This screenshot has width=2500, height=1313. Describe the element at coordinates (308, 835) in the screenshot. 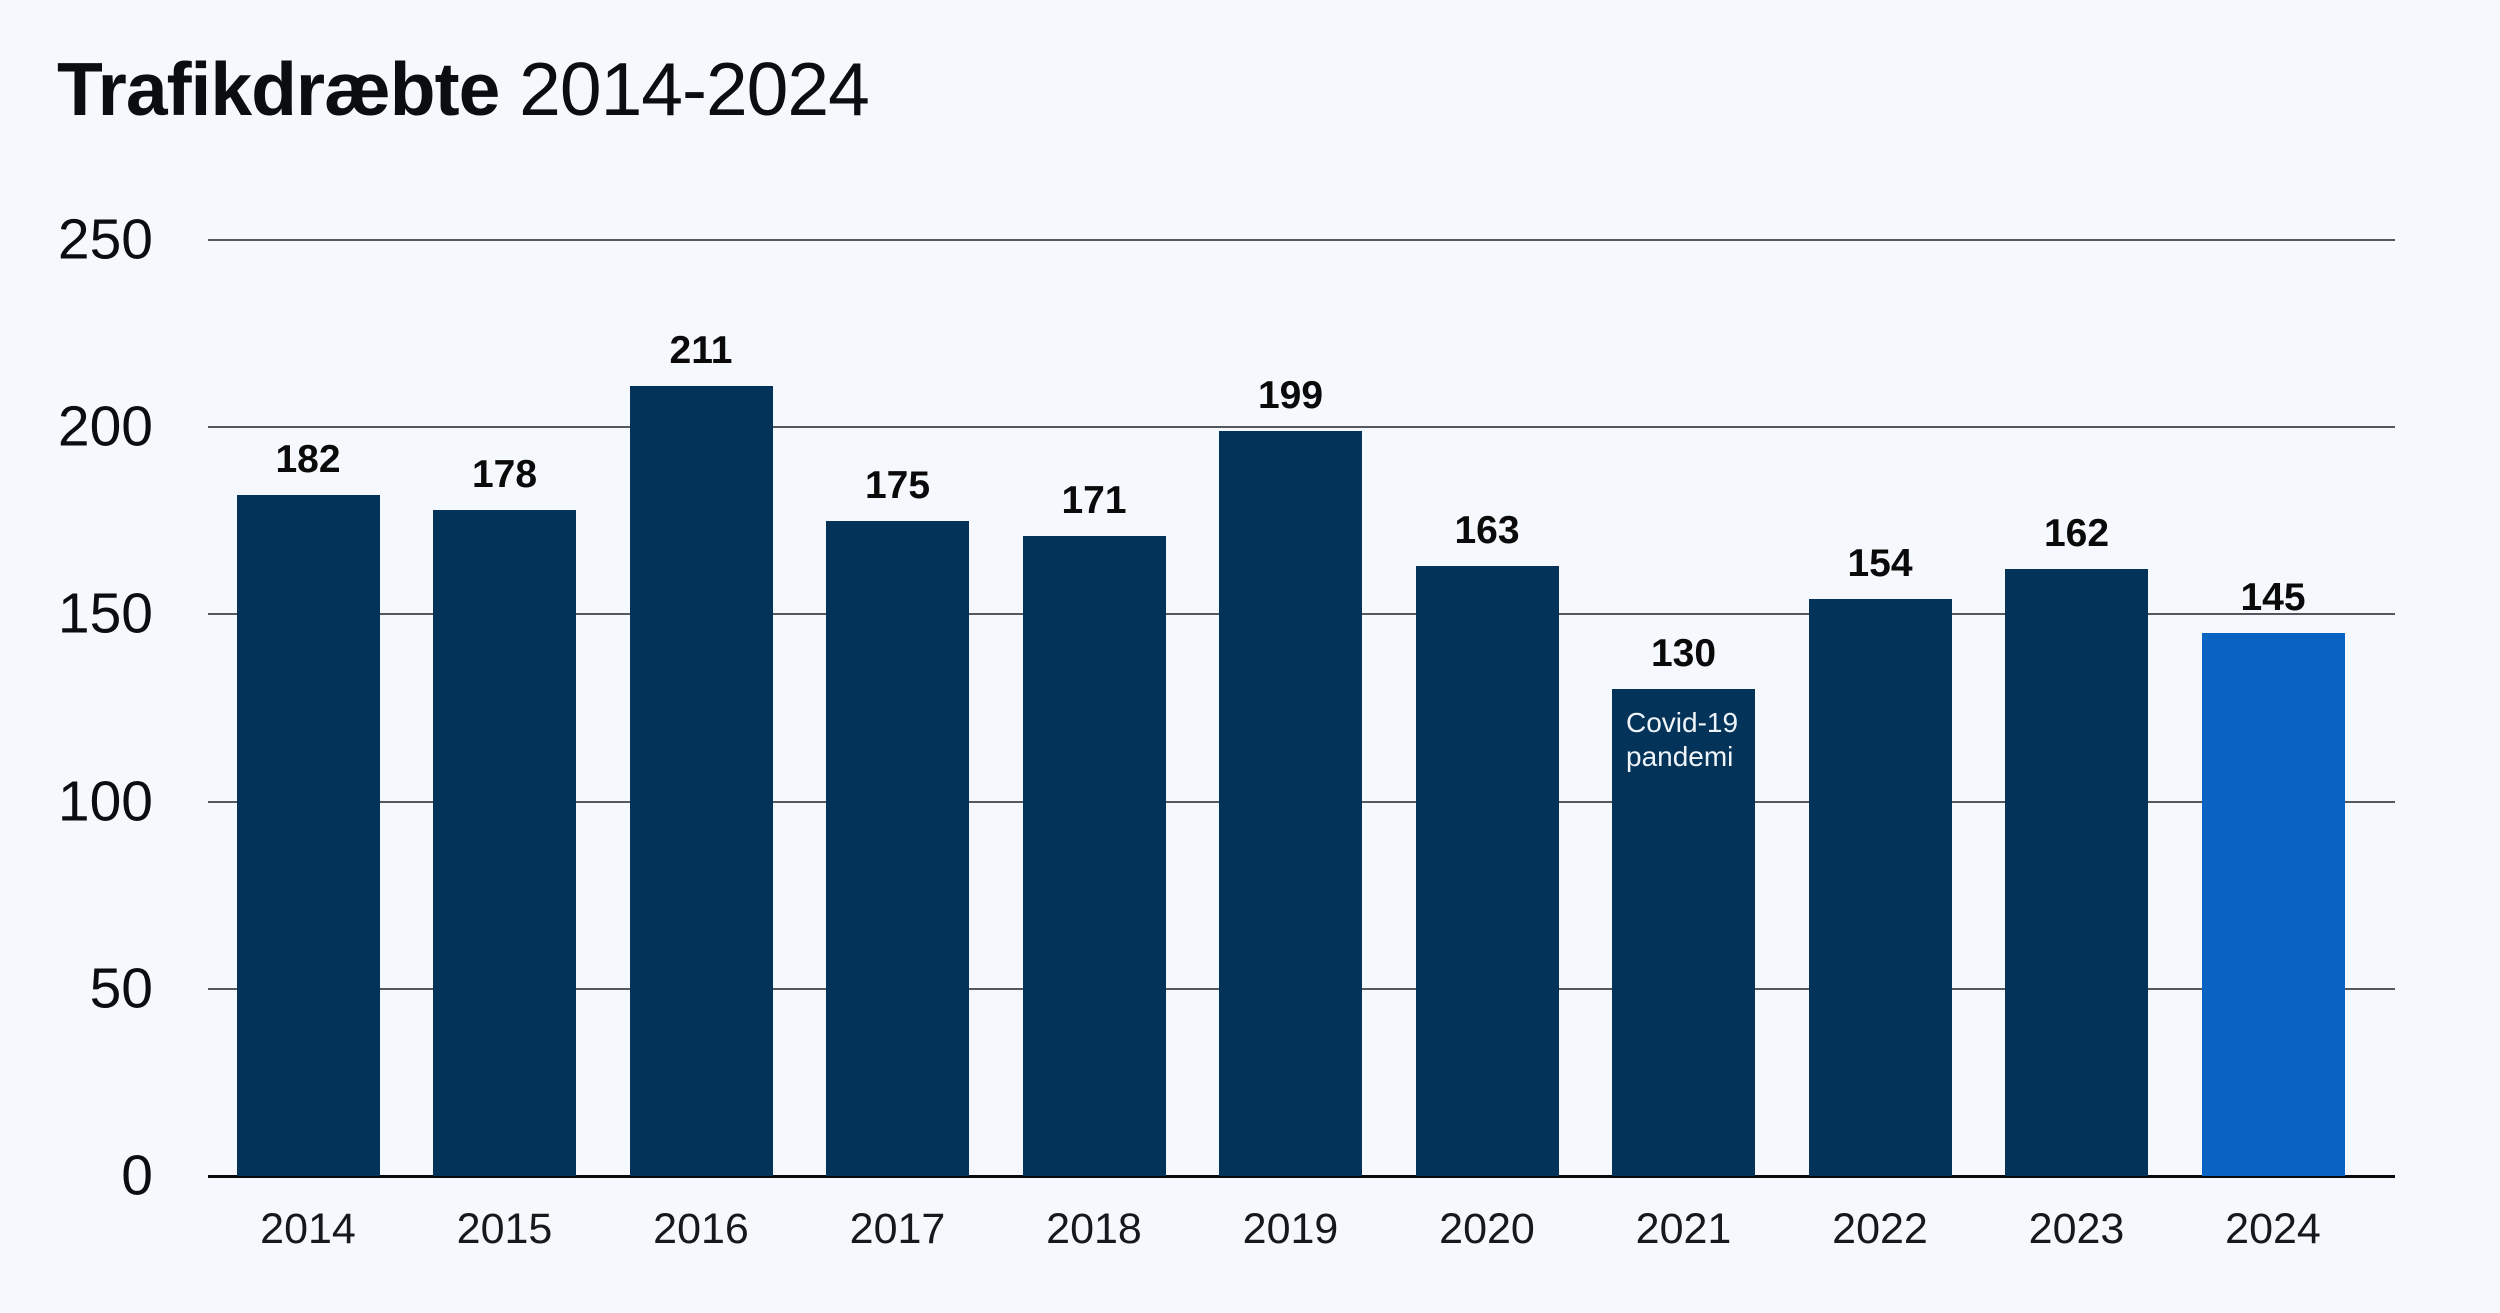

I see `bar-2014` at that location.